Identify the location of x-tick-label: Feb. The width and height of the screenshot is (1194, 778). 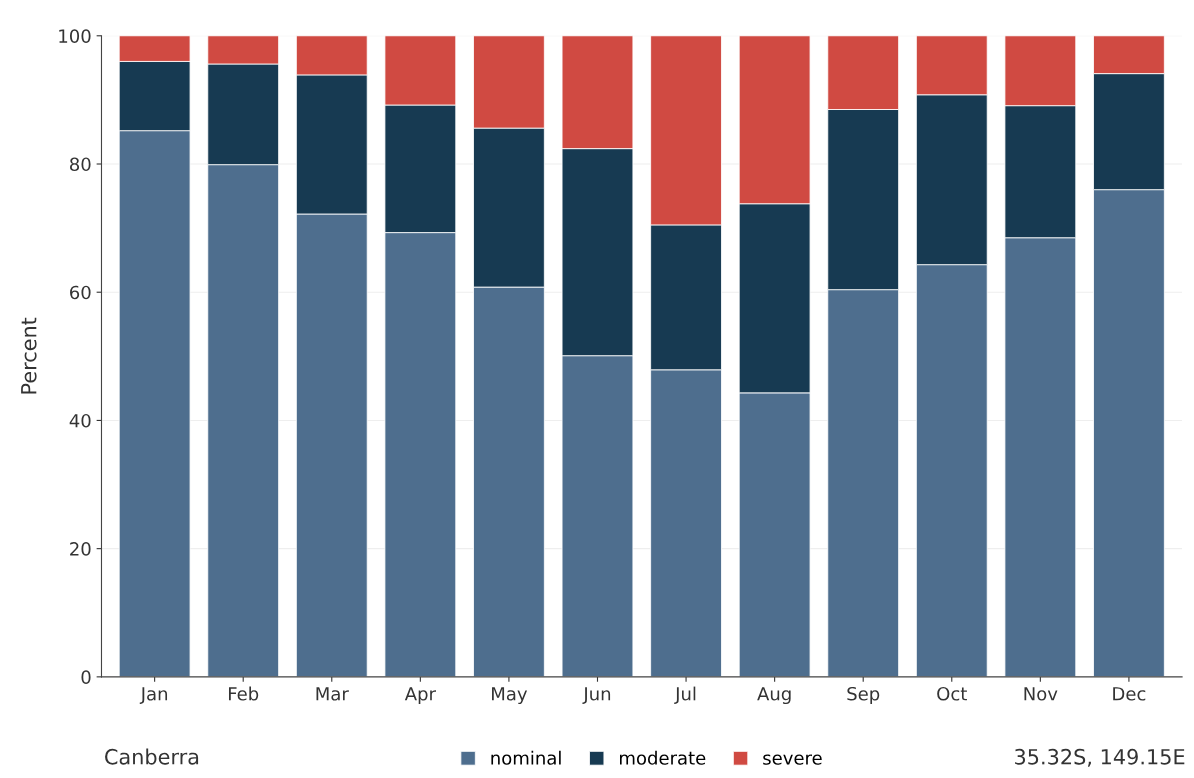
(243, 693).